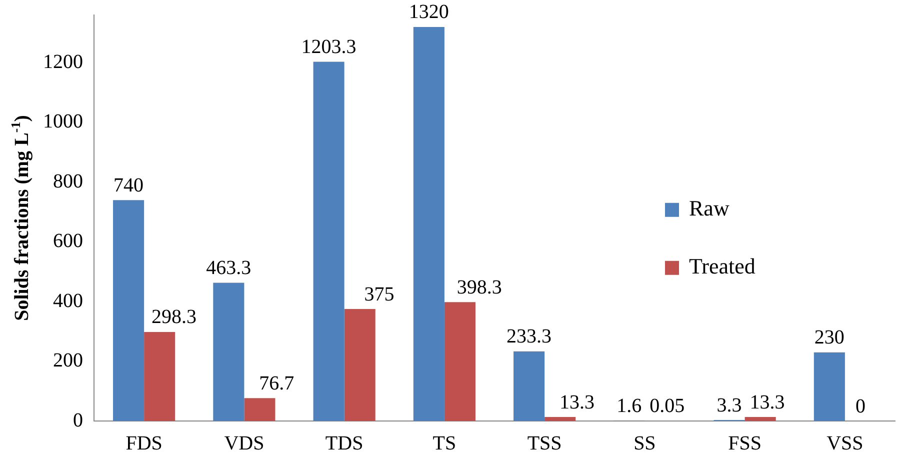  I want to click on data-label: 1320, so click(428, 12).